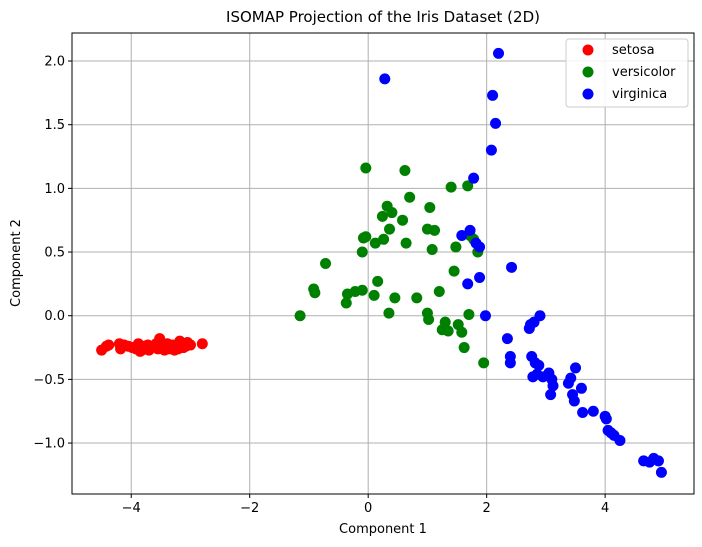  What do you see at coordinates (49, 444) in the screenshot?
I see `y-tick-label: −1.0` at bounding box center [49, 444].